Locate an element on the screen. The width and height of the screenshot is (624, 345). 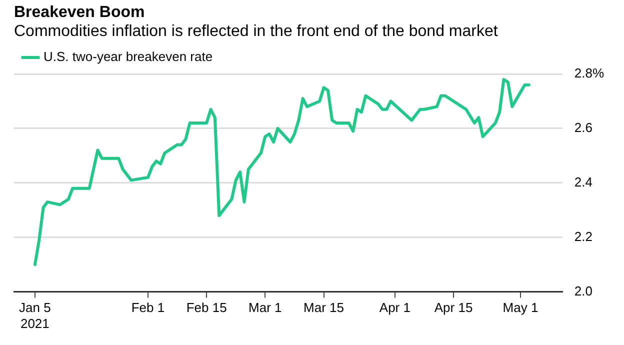
x-tick-label: Apr 15 is located at coordinates (453, 308).